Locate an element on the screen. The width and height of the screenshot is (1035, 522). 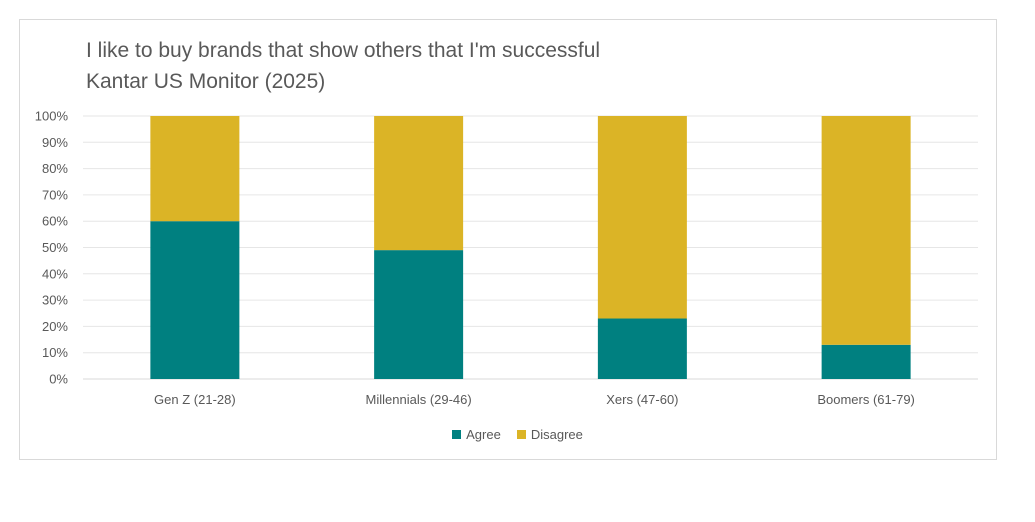
x-tick-label: Xers (47-60) is located at coordinates (642, 399).